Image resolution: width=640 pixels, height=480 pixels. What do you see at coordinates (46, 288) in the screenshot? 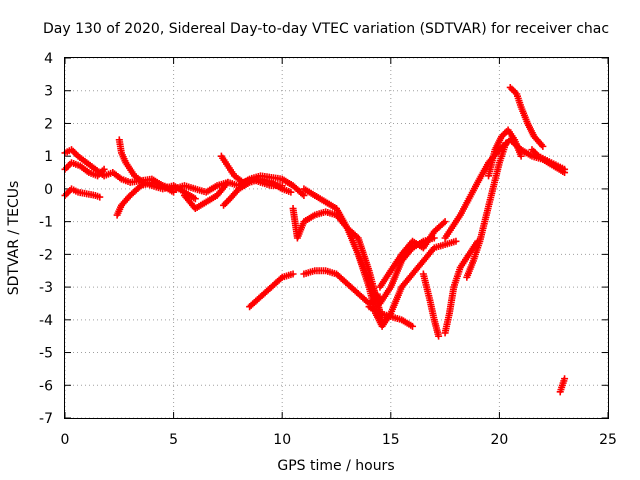
I see `y-tick-label: -3` at bounding box center [46, 288].